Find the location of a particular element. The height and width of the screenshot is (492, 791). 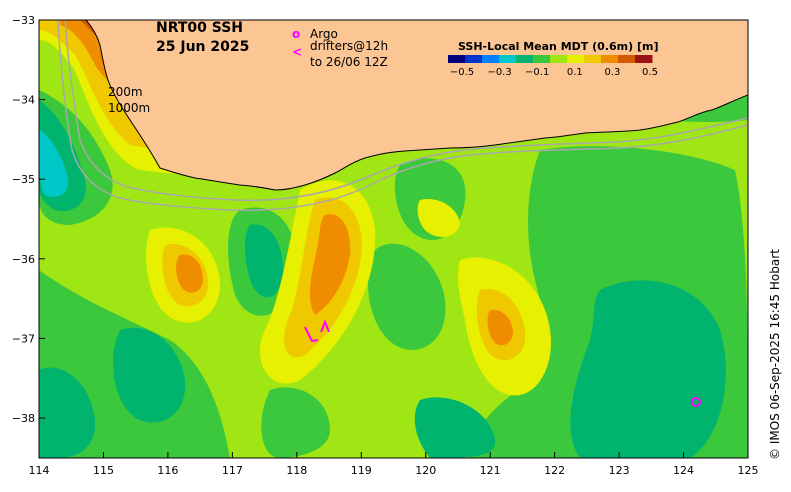

x-tick-label: 116 is located at coordinates (167, 470).